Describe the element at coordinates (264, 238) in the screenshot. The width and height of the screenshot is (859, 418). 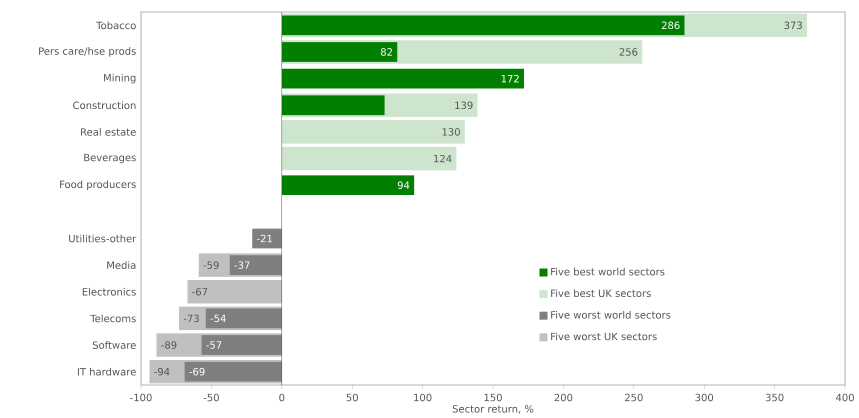
I see `data-label: -21` at that location.